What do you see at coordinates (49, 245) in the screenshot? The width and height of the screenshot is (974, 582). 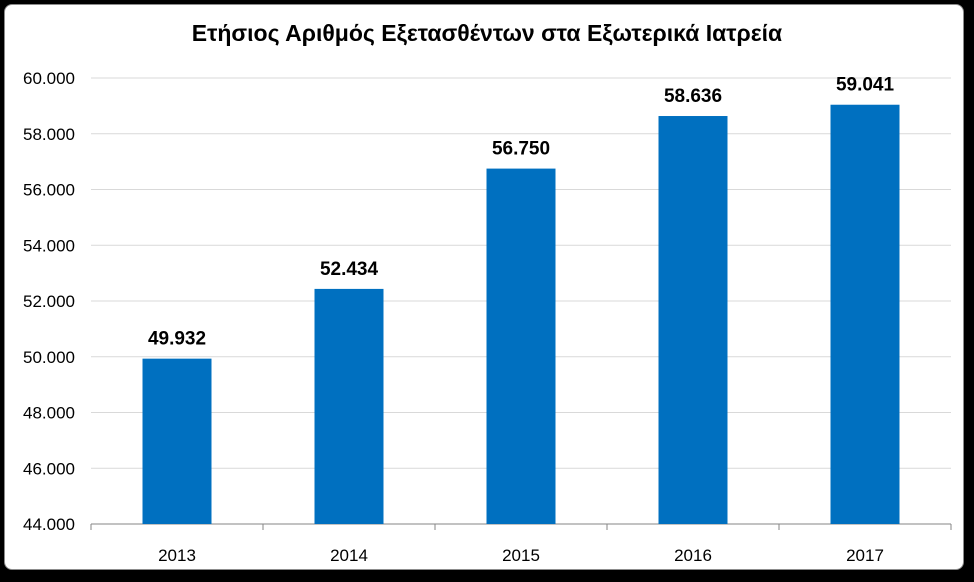 I see `y-tick-label: 54.000` at bounding box center [49, 245].